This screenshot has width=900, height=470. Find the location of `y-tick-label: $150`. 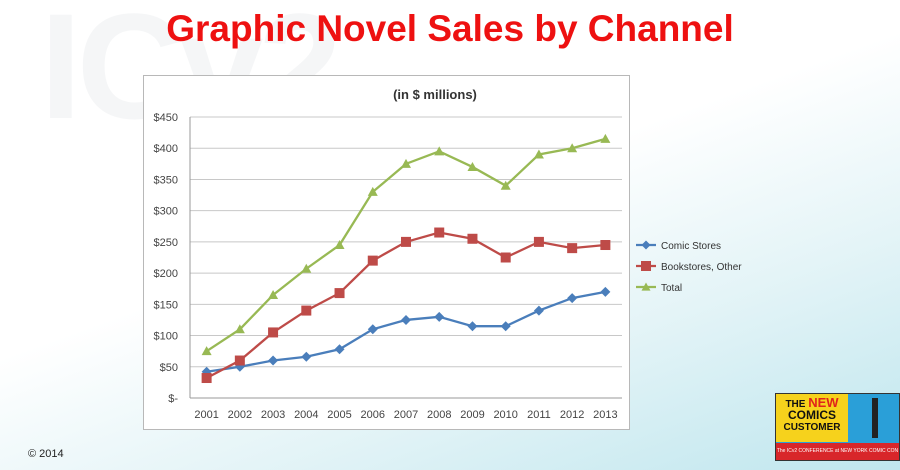

y-tick-label: $150 is located at coordinates (166, 305).